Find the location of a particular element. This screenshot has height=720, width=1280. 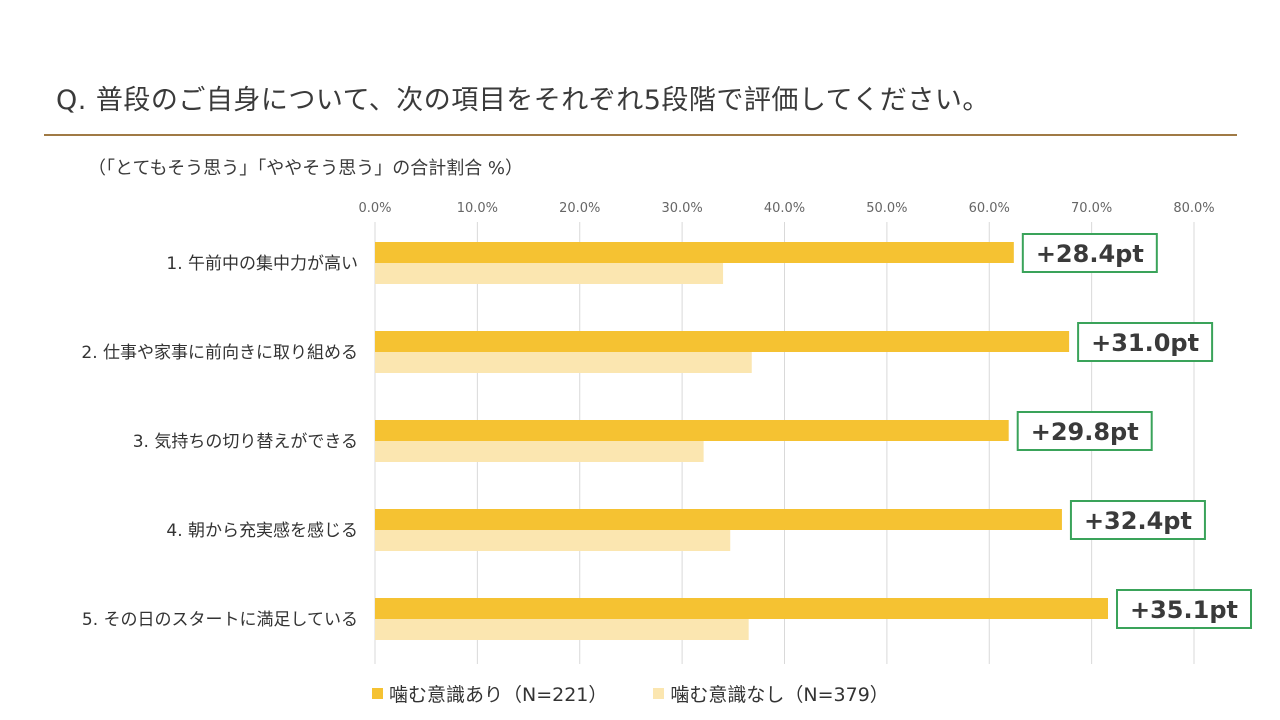

x-tick-label: 70.0% is located at coordinates (1091, 208).